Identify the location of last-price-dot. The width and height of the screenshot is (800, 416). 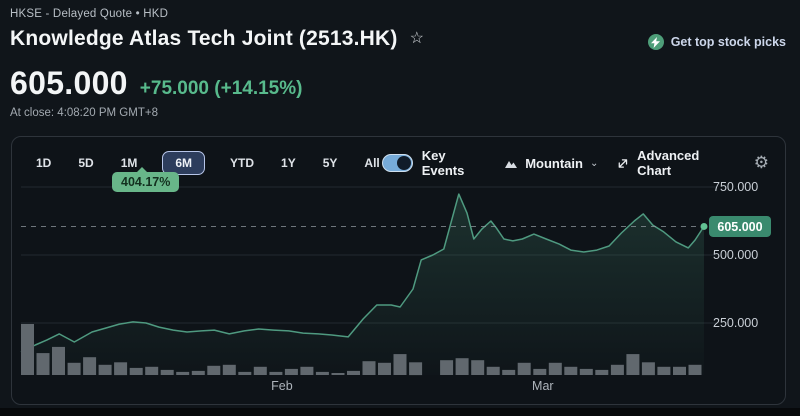
(704, 226).